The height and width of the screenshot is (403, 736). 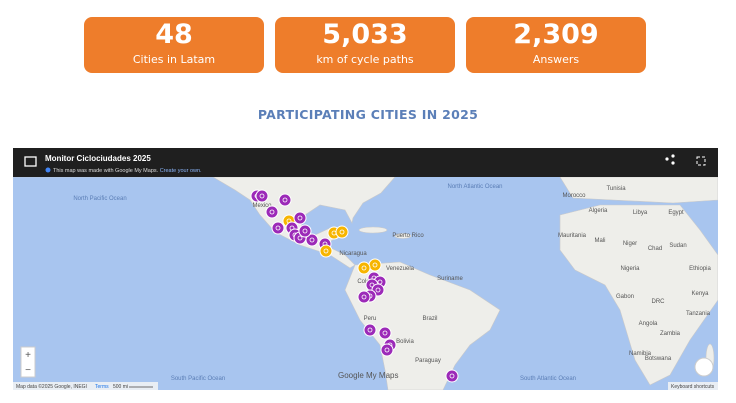 What do you see at coordinates (704, 367) in the screenshot?
I see `compass` at bounding box center [704, 367].